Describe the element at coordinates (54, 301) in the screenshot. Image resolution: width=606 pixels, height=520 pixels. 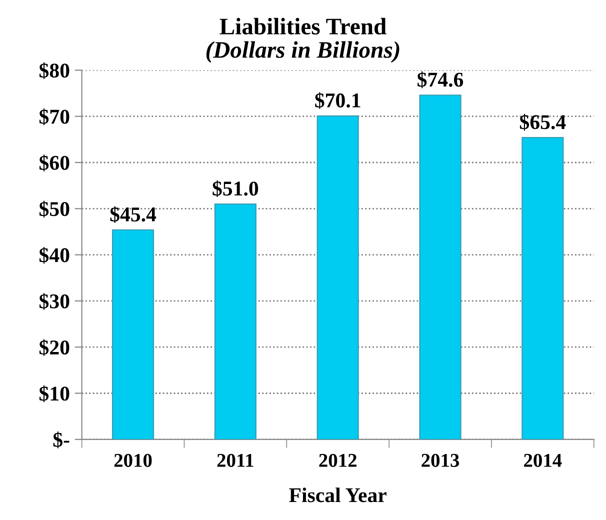
I see `y-tick-label: $30` at that location.